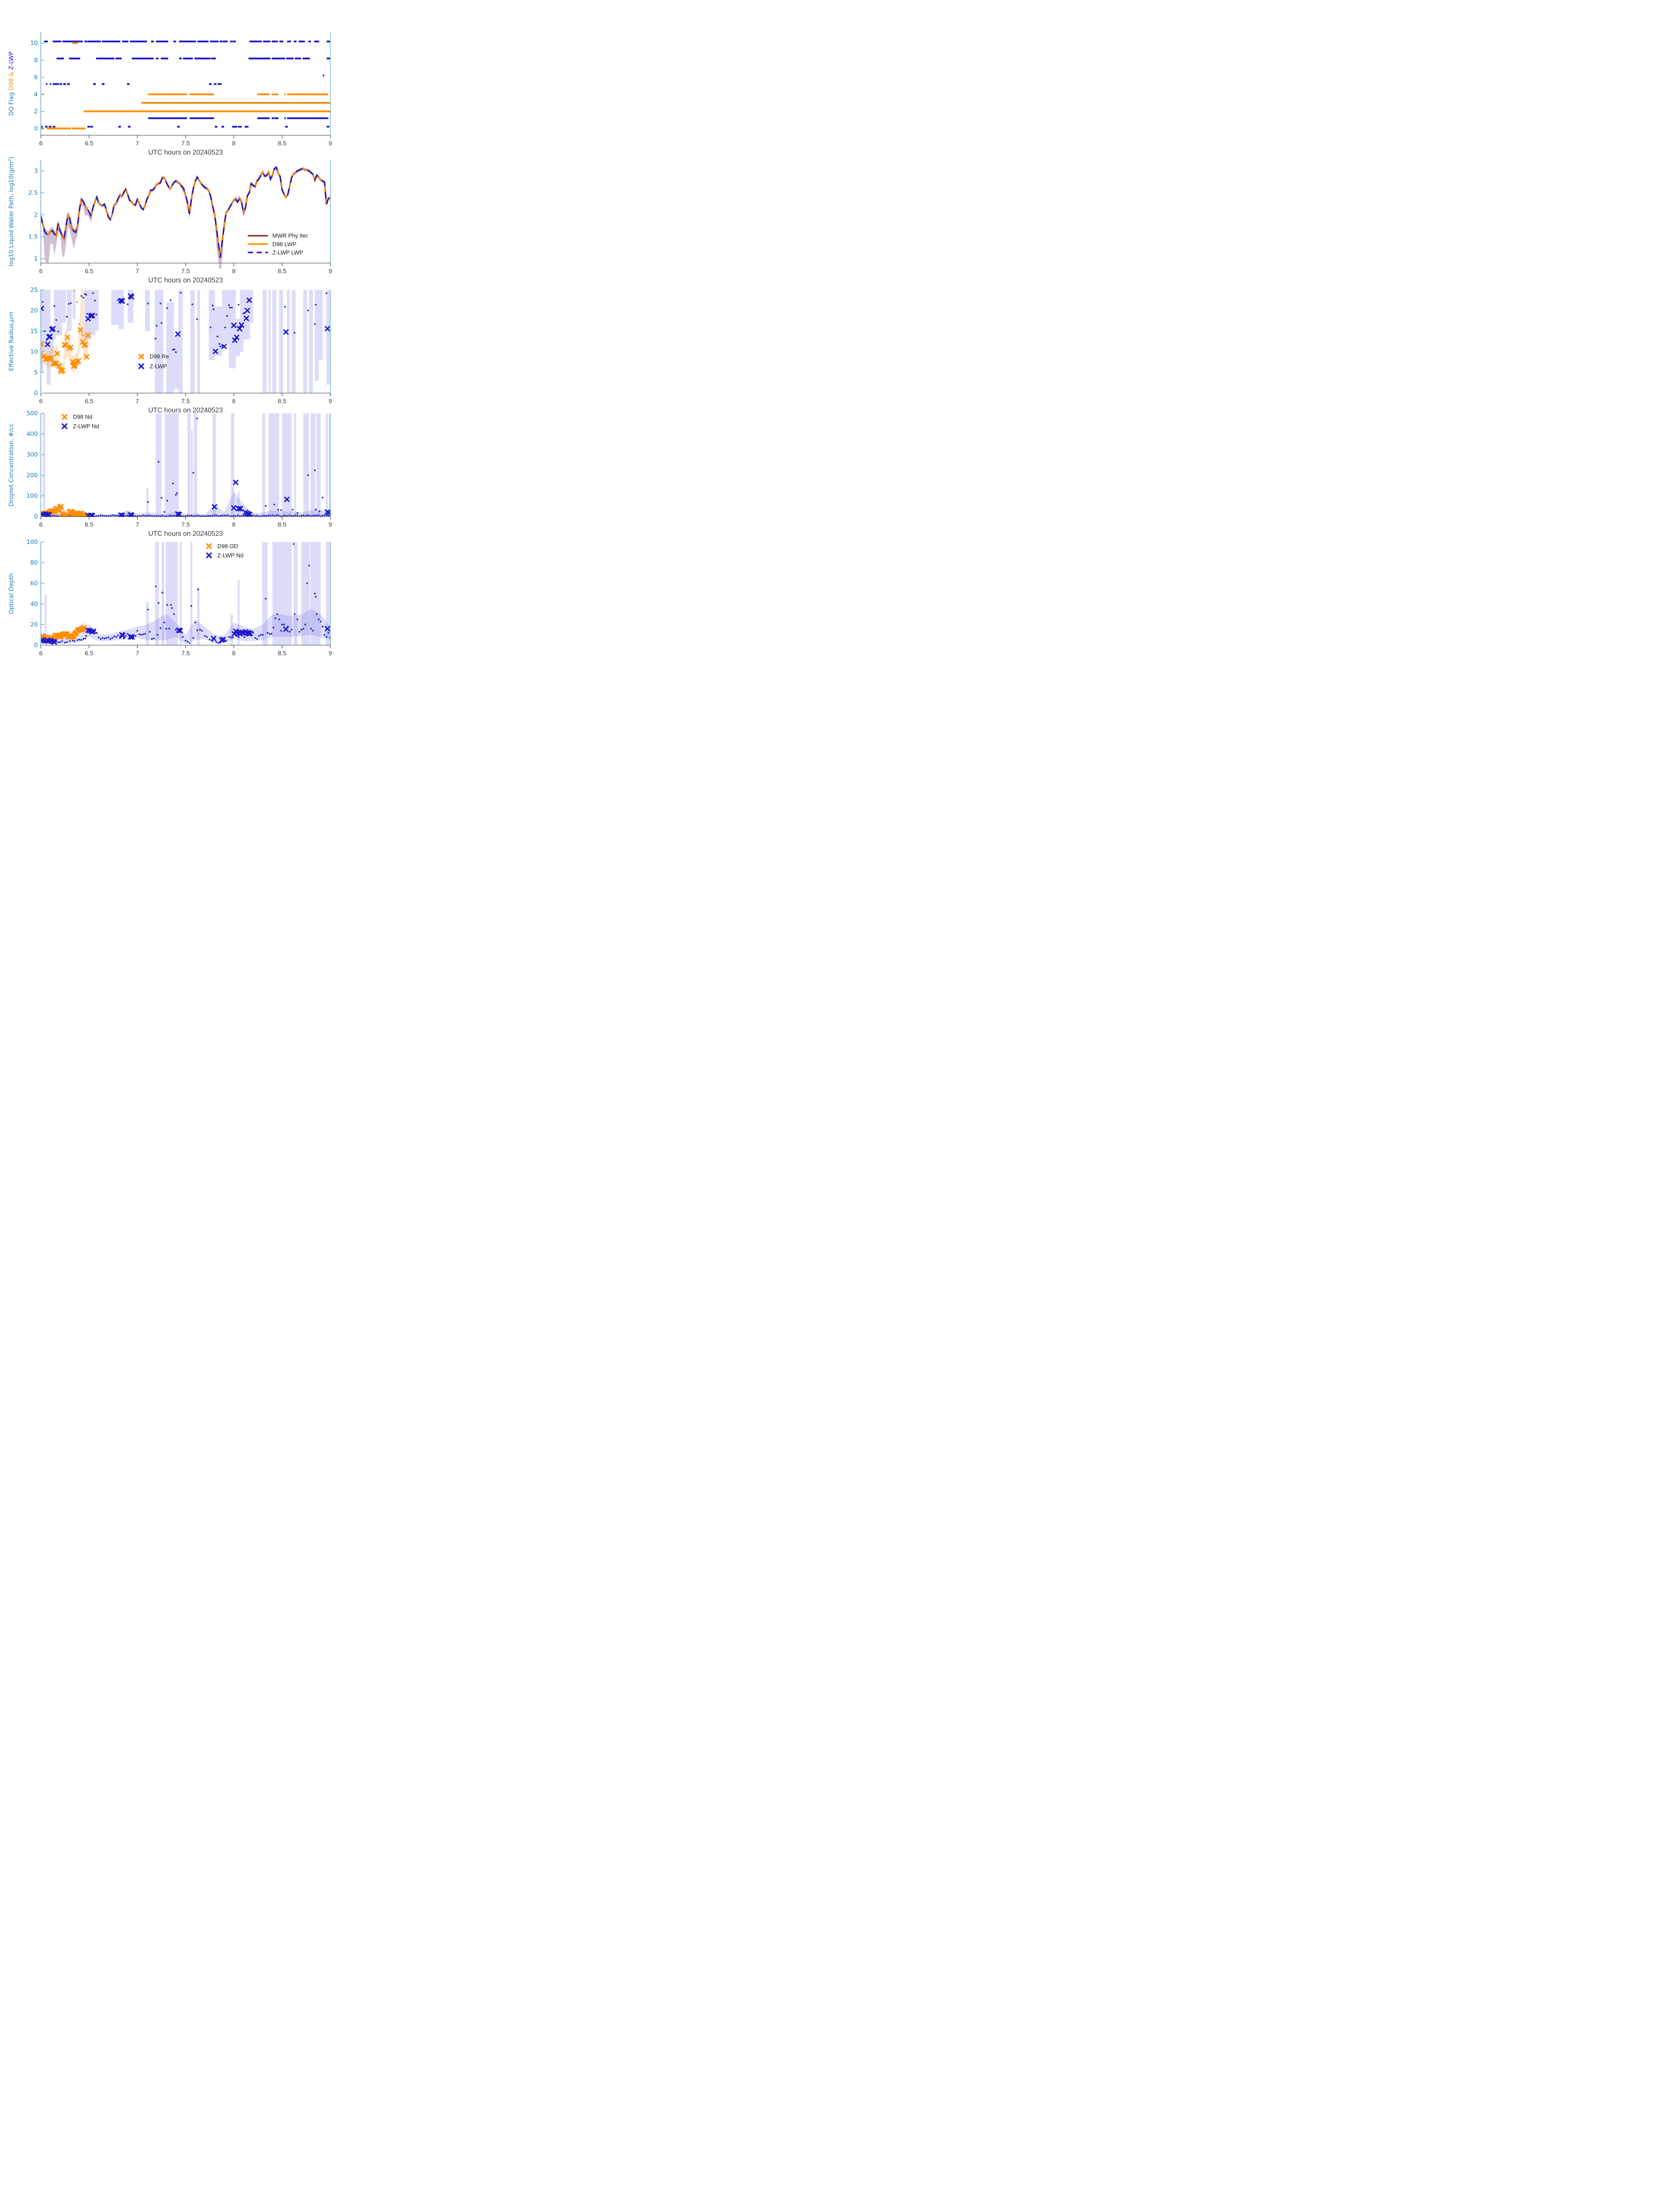 The width and height of the screenshot is (1680, 2196). What do you see at coordinates (186, 212) in the screenshot?
I see `z-lwp-lwp-line` at bounding box center [186, 212].